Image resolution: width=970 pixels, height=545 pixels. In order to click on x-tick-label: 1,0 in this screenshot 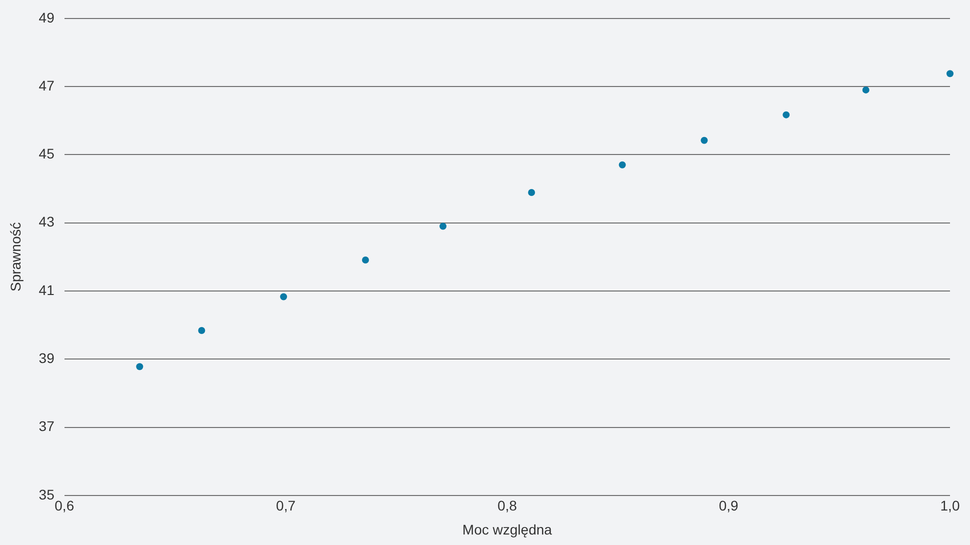, I will do `click(950, 506)`.